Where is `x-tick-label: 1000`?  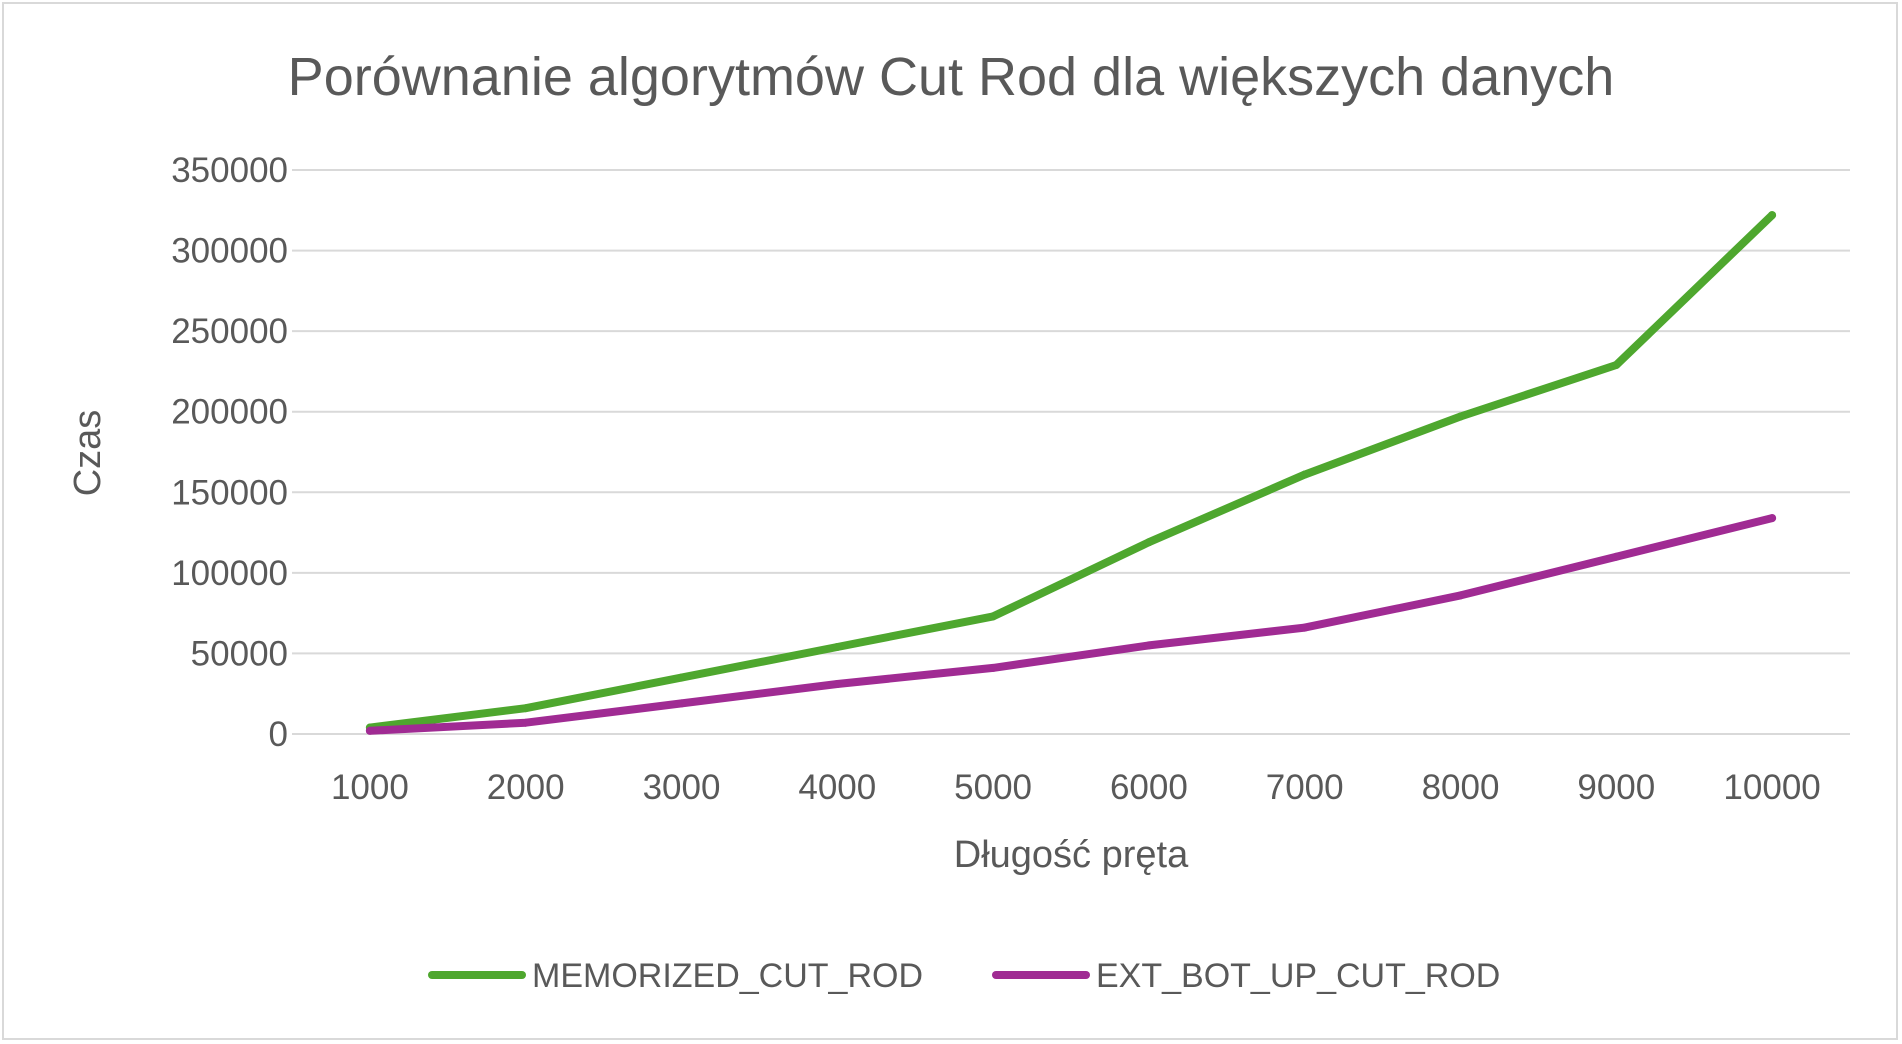
x-tick-label: 1000 is located at coordinates (370, 787).